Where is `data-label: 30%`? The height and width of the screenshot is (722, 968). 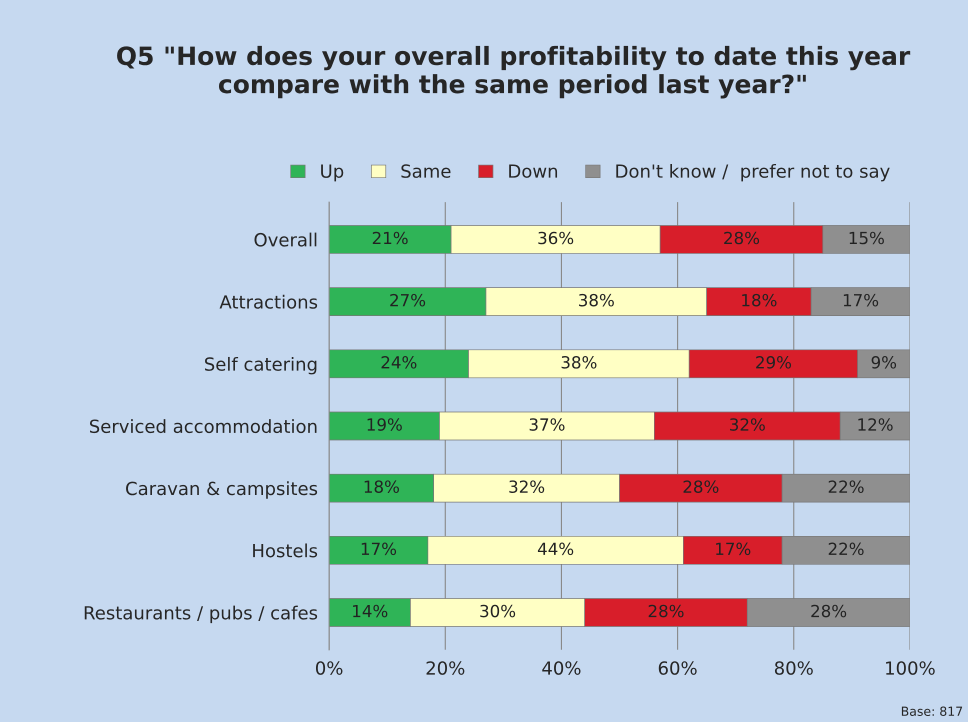
data-label: 30% is located at coordinates (498, 611).